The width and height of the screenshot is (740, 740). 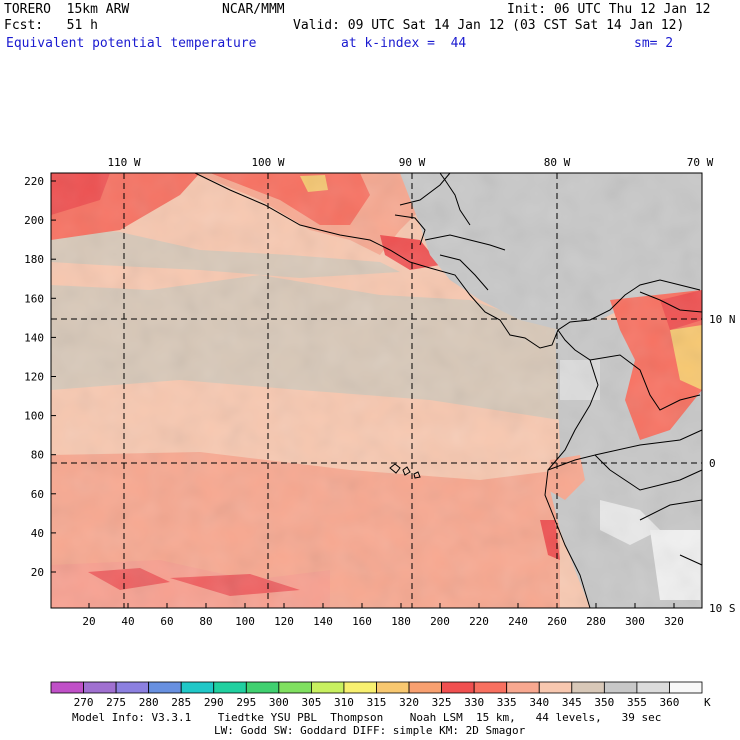 I want to click on colombia-border, so click(x=645, y=382).